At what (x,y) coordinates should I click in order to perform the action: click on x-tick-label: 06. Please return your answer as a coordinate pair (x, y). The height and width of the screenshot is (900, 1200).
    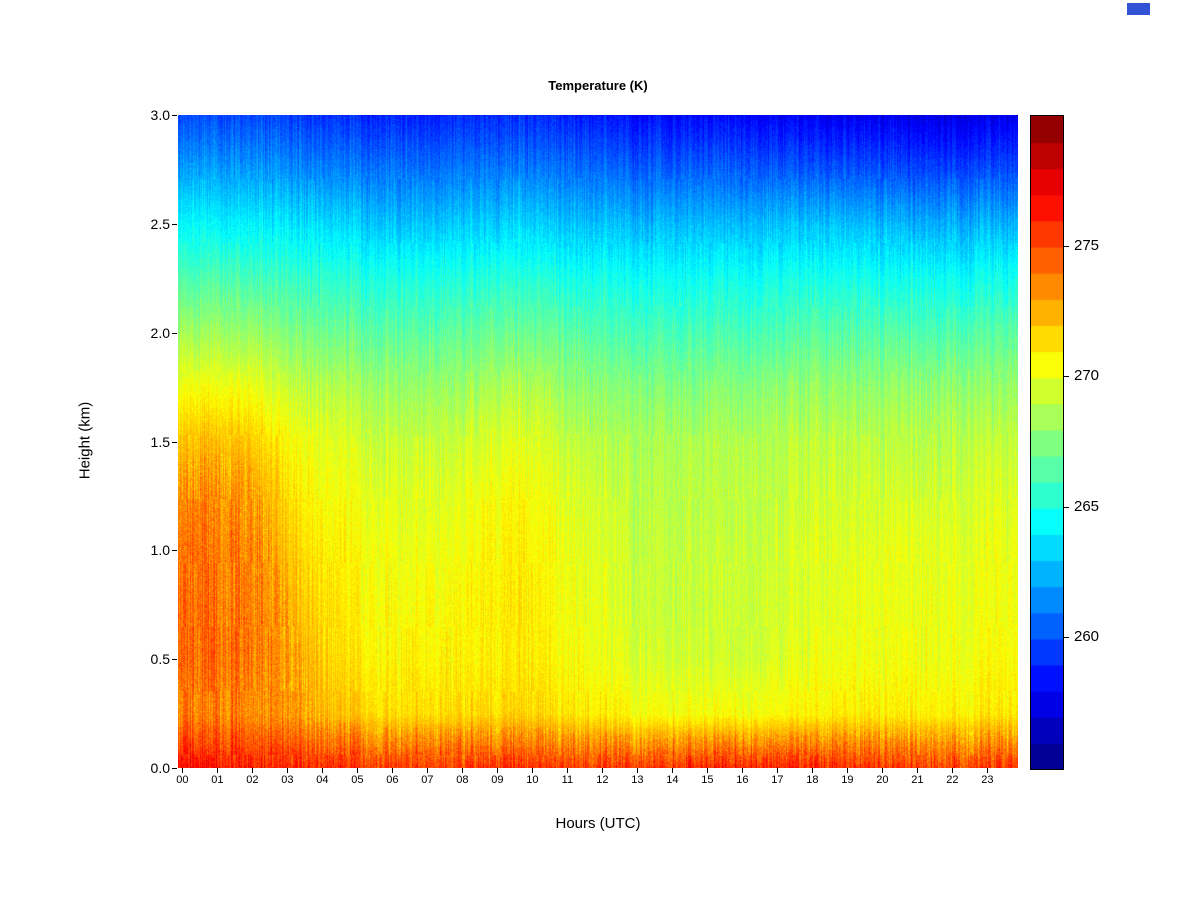
    Looking at the image, I should click on (392, 780).